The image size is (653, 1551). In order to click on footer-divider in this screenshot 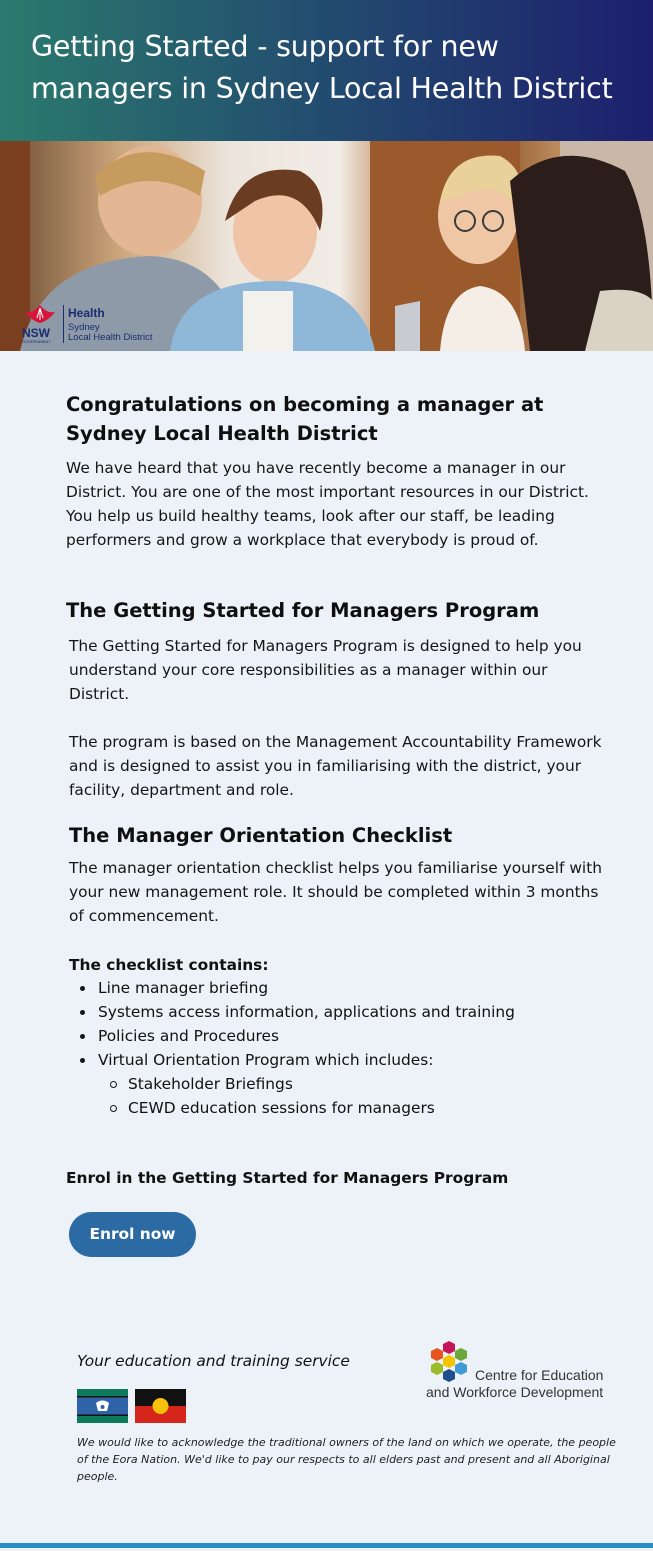, I will do `click(326, 1545)`.